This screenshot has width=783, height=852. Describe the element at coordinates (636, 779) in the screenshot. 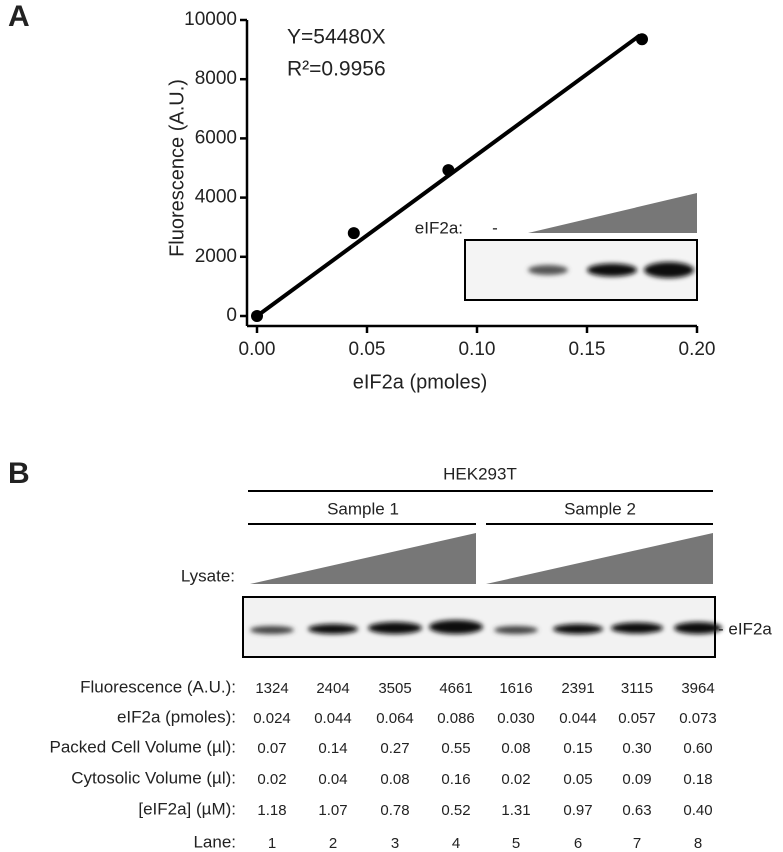

I see `cell: 0.09` at that location.